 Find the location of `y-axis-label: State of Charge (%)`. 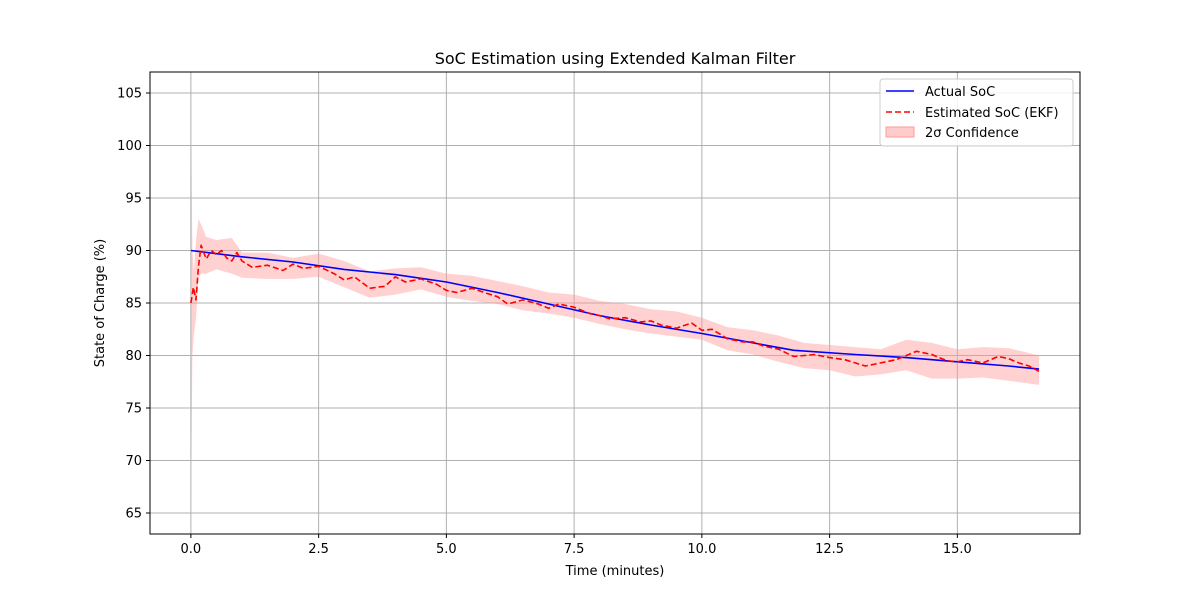

y-axis-label: State of Charge (%) is located at coordinates (100, 303).